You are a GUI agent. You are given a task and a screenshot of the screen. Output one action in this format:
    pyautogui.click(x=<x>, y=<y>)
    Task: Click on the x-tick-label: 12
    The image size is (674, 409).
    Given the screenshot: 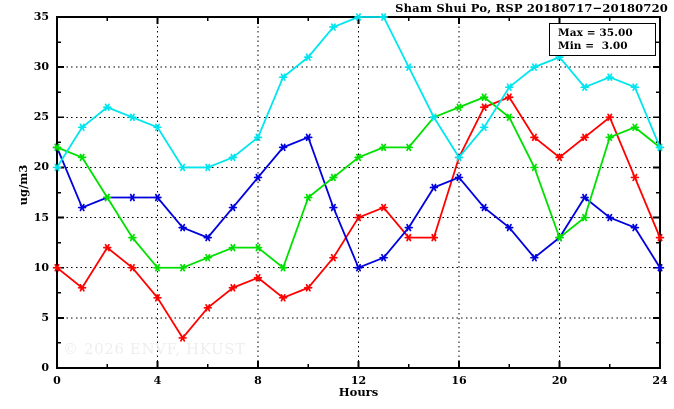 What is the action you would take?
    pyautogui.click(x=358, y=380)
    